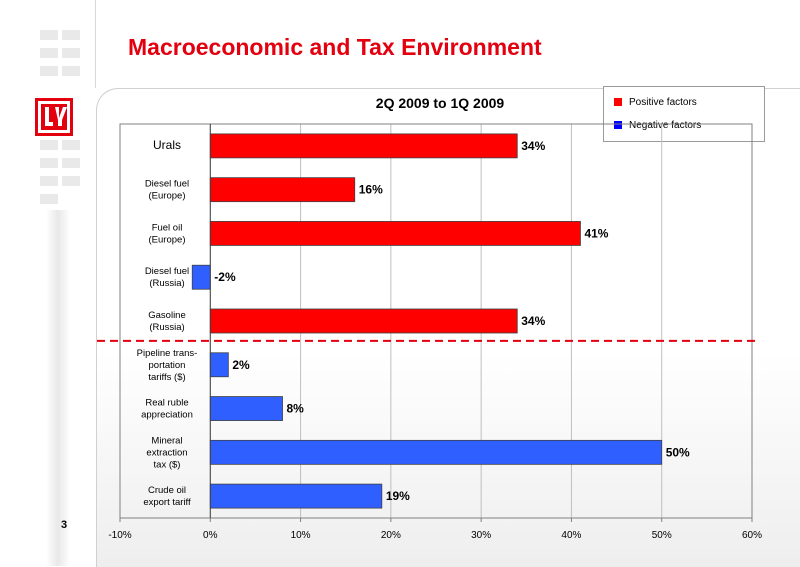 This screenshot has width=800, height=567. I want to click on x-tick-label: 10%, so click(301, 535).